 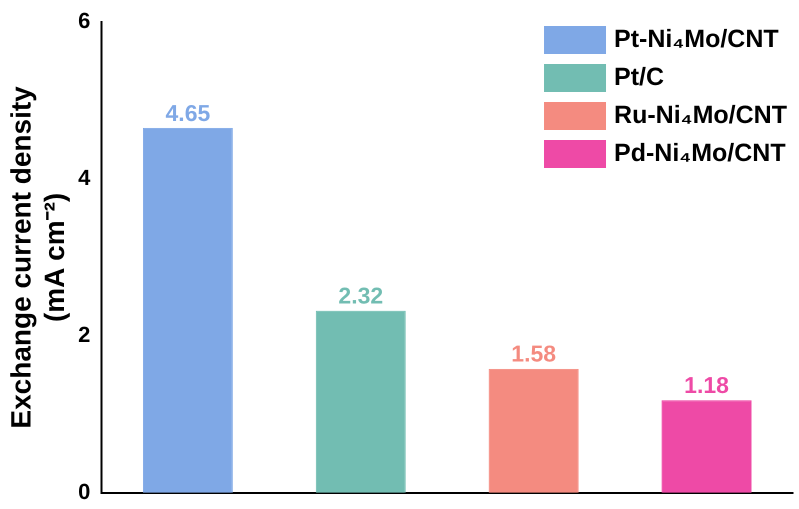 What do you see at coordinates (84, 491) in the screenshot?
I see `y-tick-label: 0` at bounding box center [84, 491].